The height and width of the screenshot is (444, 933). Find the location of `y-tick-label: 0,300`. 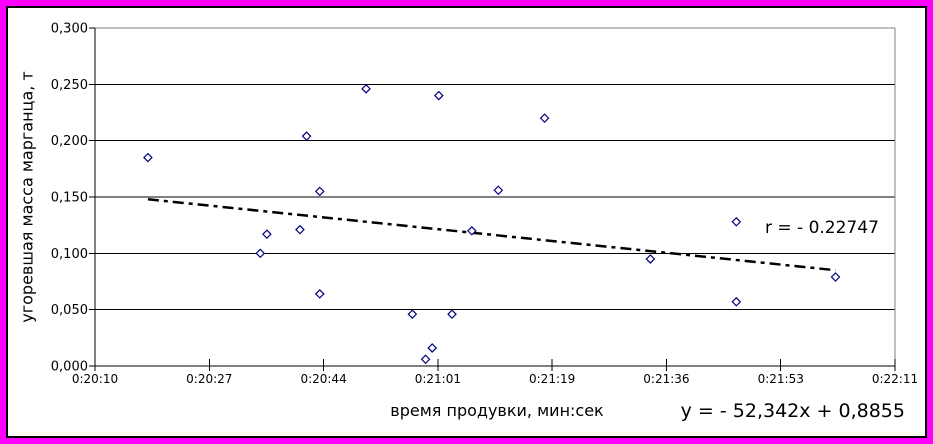

y-tick-label: 0,300 is located at coordinates (69, 29).